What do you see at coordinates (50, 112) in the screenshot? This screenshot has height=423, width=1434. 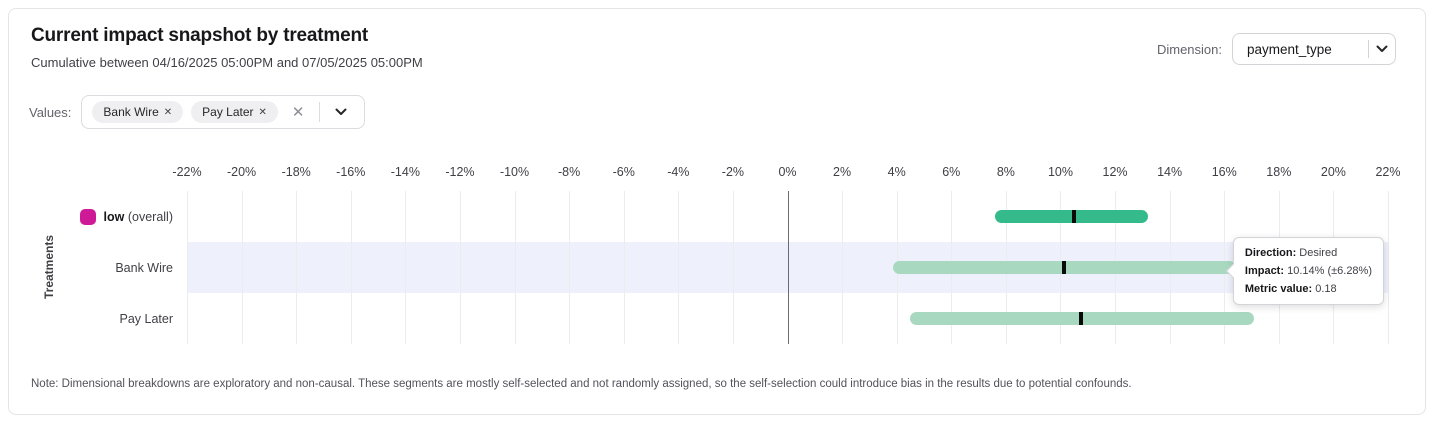 I see `values-label: Values:` at bounding box center [50, 112].